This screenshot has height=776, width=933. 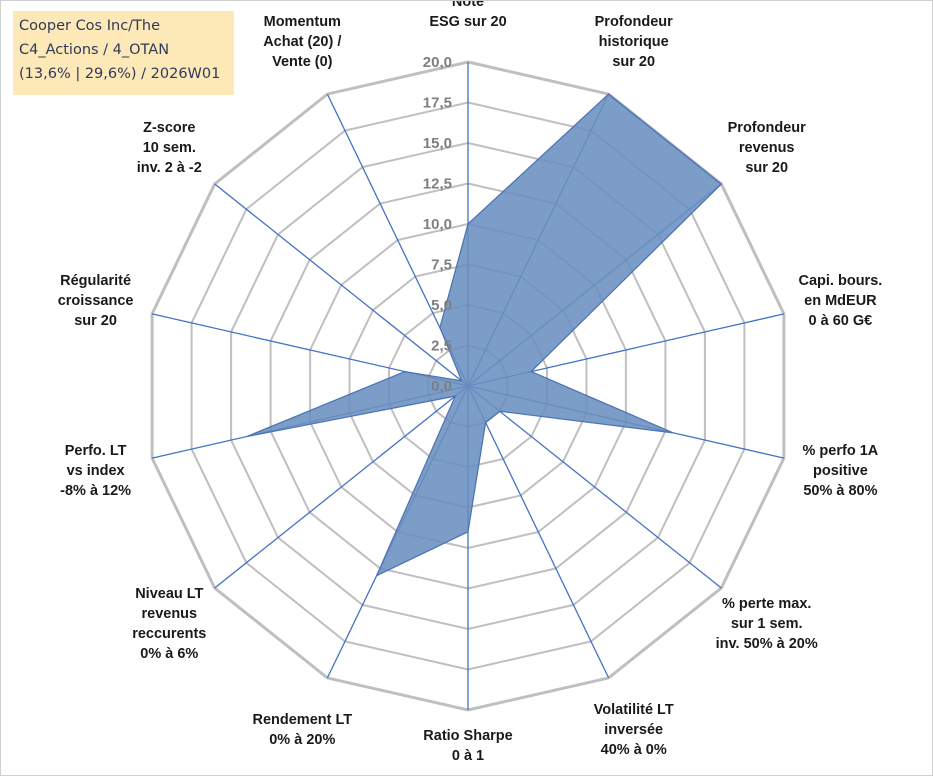 I want to click on tick-label: 20,0, so click(x=437, y=62).